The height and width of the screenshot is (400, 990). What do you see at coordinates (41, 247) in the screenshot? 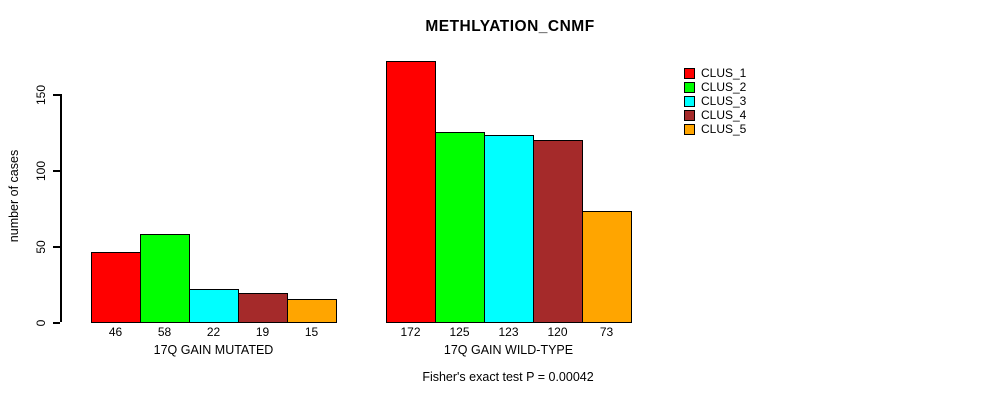
I see `y-axis-tick-label: 50` at bounding box center [41, 247].